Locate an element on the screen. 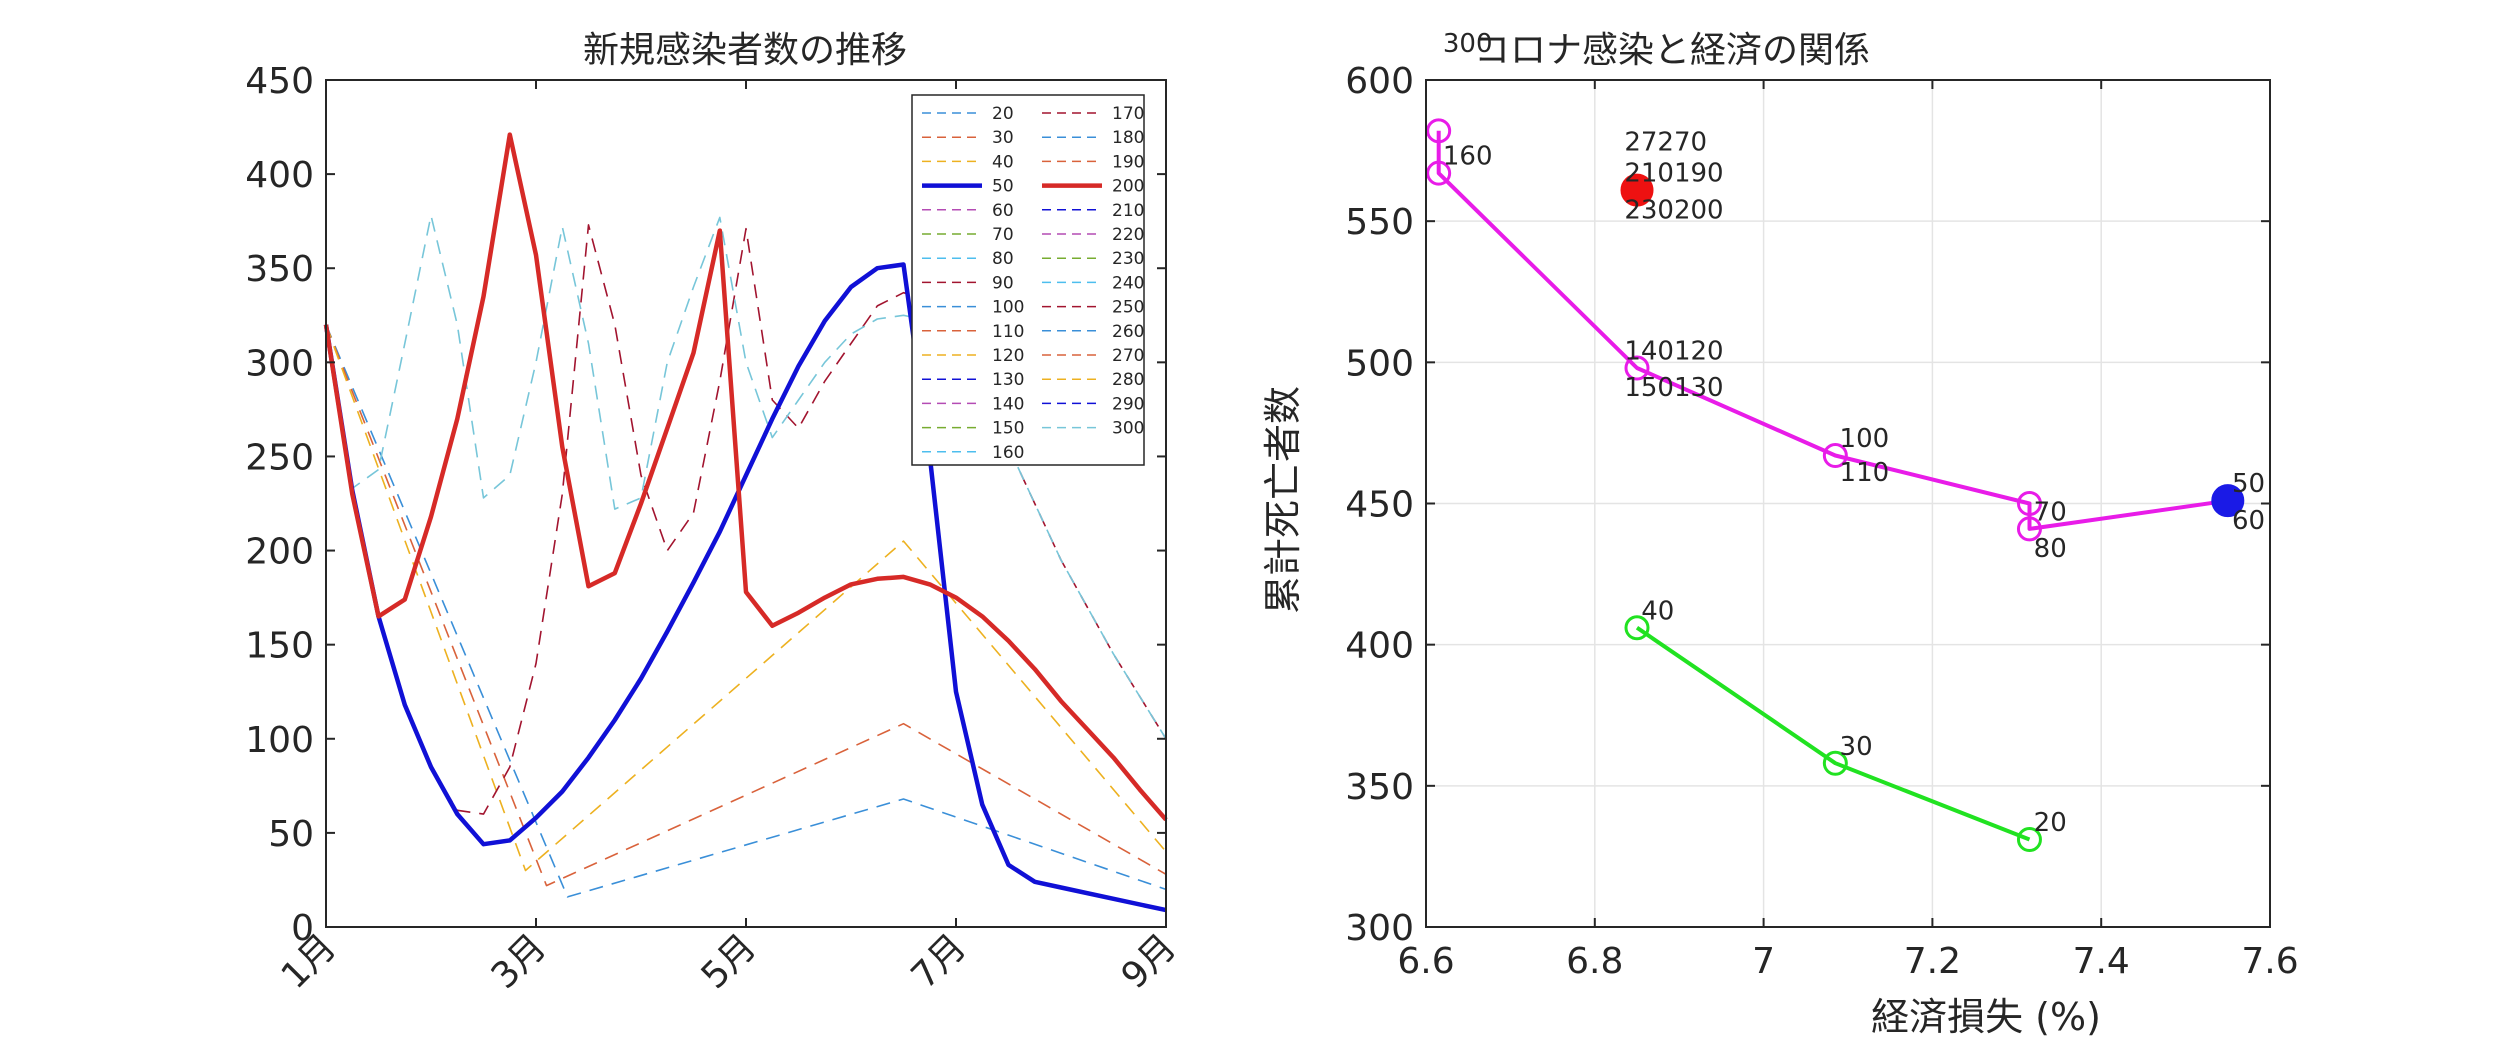 The width and height of the screenshot is (2500, 1046). left-x-tick-label: 3月 is located at coordinates (519, 961).